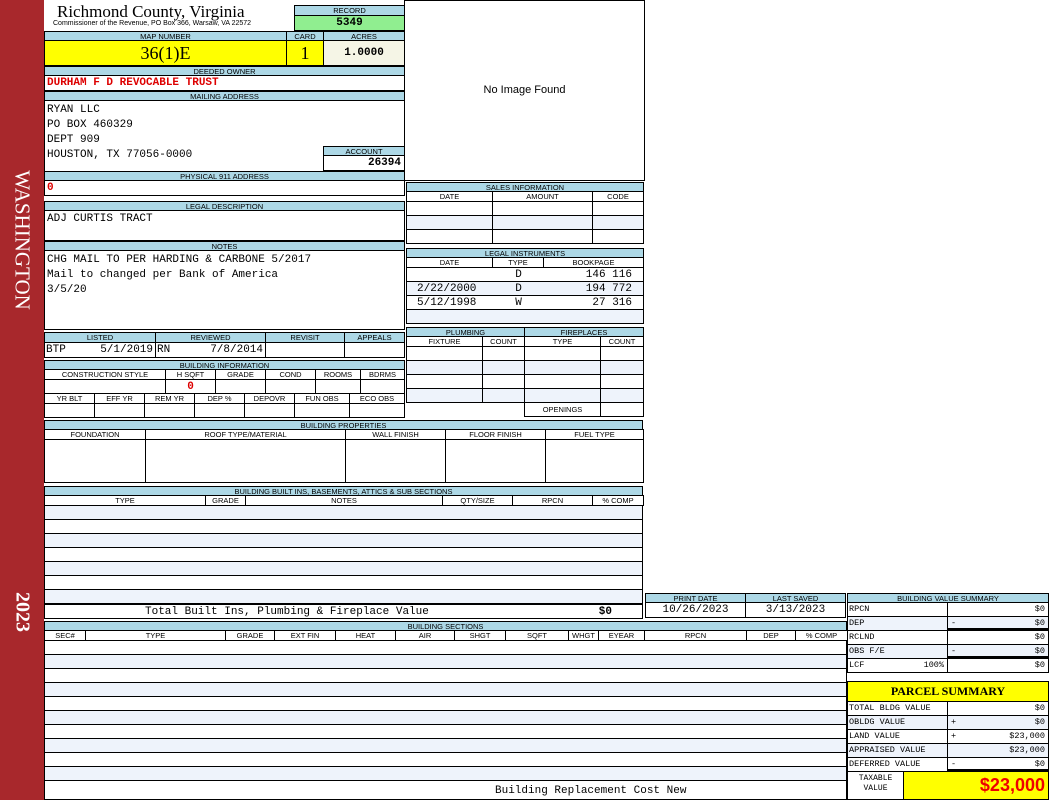  Describe the element at coordinates (349, 23) in the screenshot. I see `record-value: 5349` at that location.